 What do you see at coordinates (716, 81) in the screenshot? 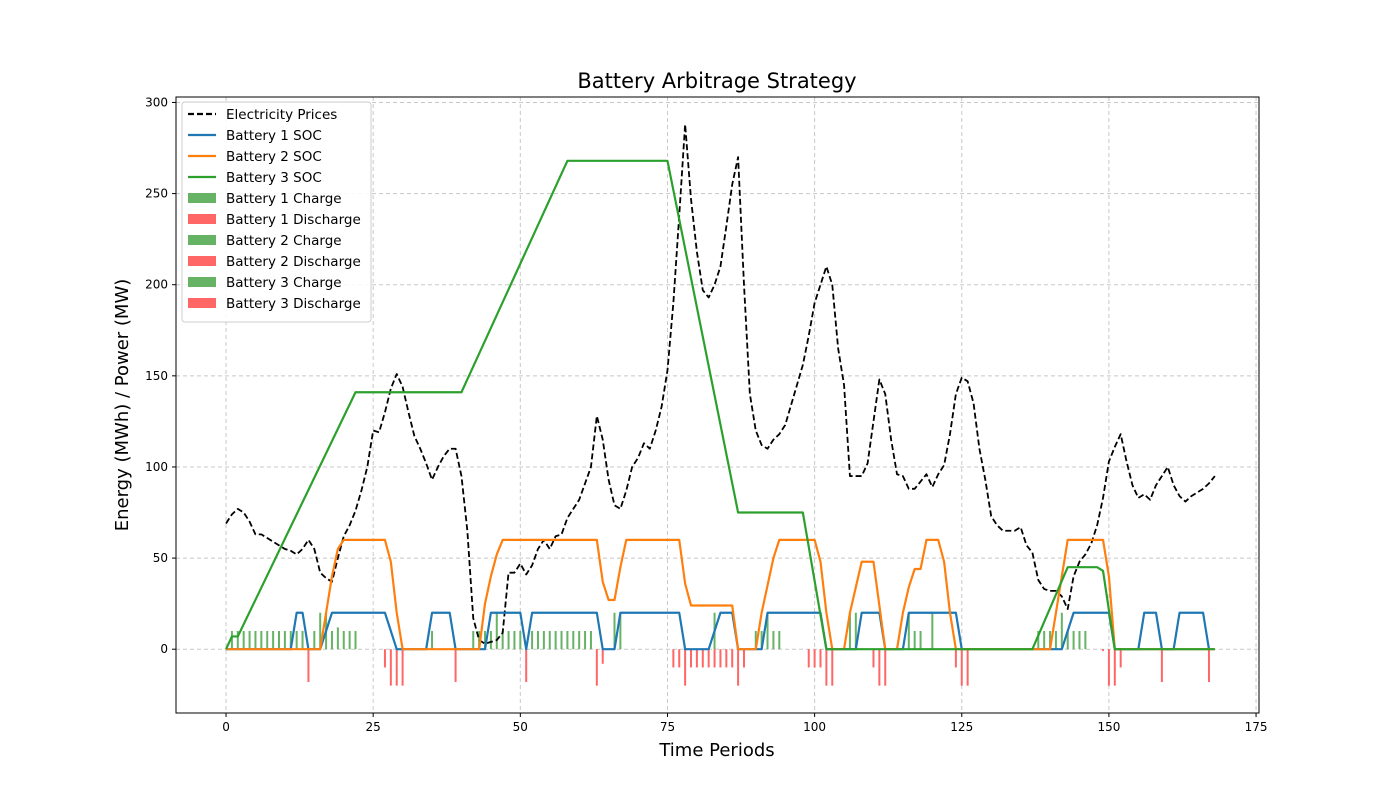
I see `chart-title: Battery Arbitrage Strategy` at bounding box center [716, 81].